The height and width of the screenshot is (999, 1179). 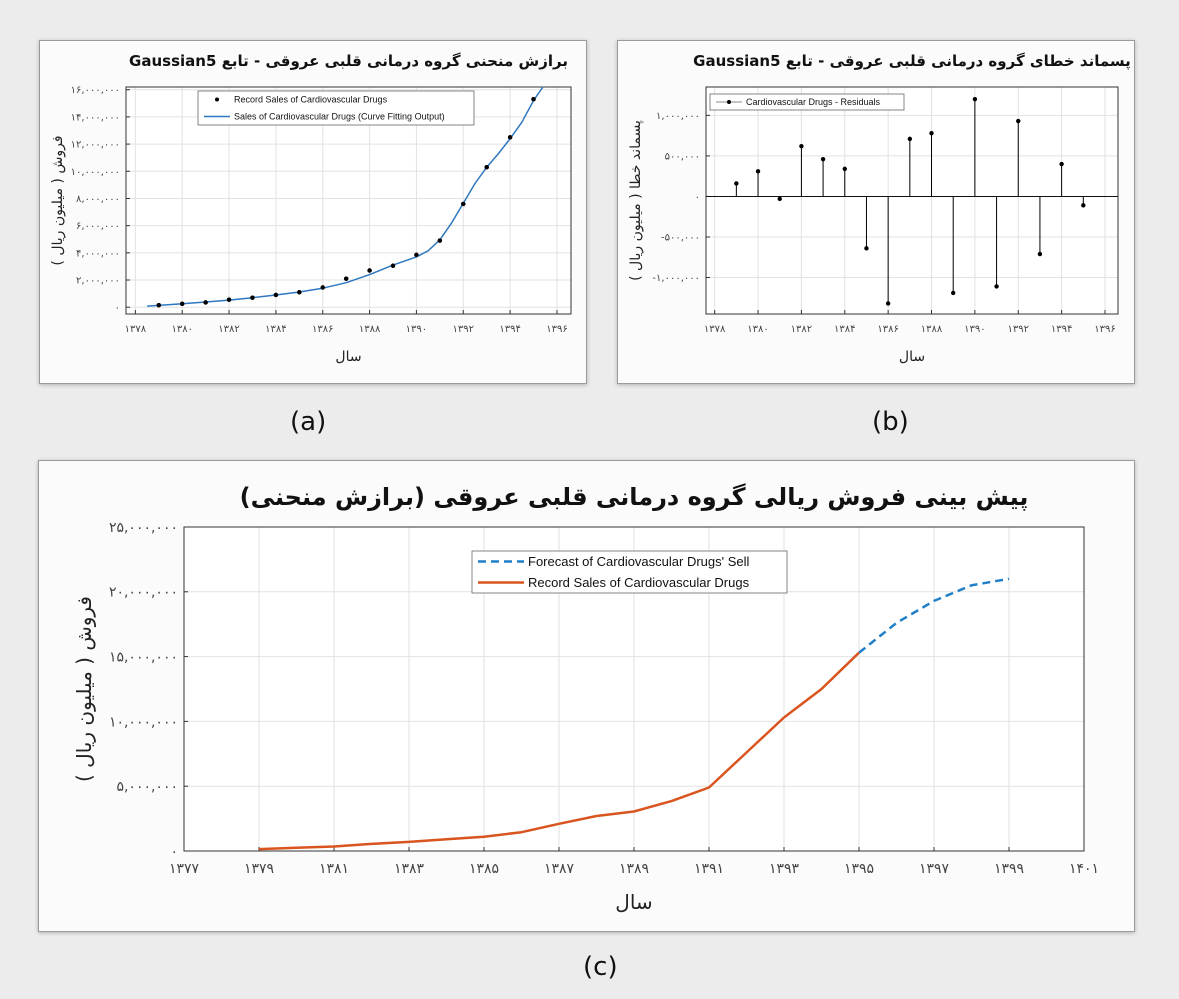 What do you see at coordinates (682, 156) in the screenshot?
I see `y-tick-label: ۵۰۰,۰۰۰` at bounding box center [682, 156].